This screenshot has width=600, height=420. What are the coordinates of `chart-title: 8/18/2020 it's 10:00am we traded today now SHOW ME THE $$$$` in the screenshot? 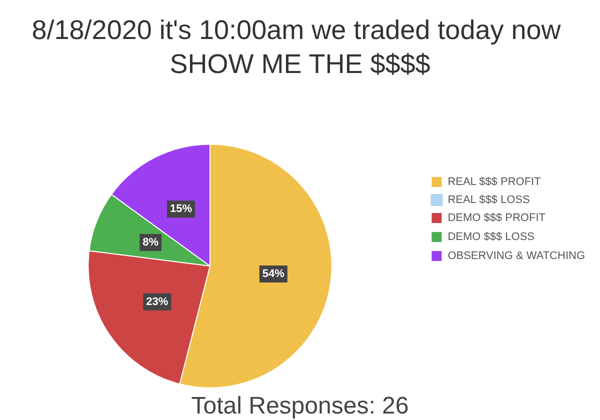 It's located at (300, 47).